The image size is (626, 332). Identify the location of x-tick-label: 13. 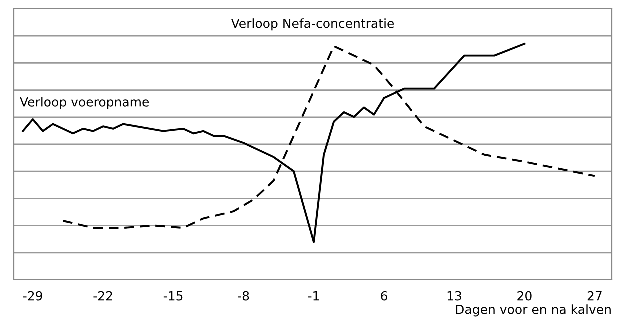
(455, 296).